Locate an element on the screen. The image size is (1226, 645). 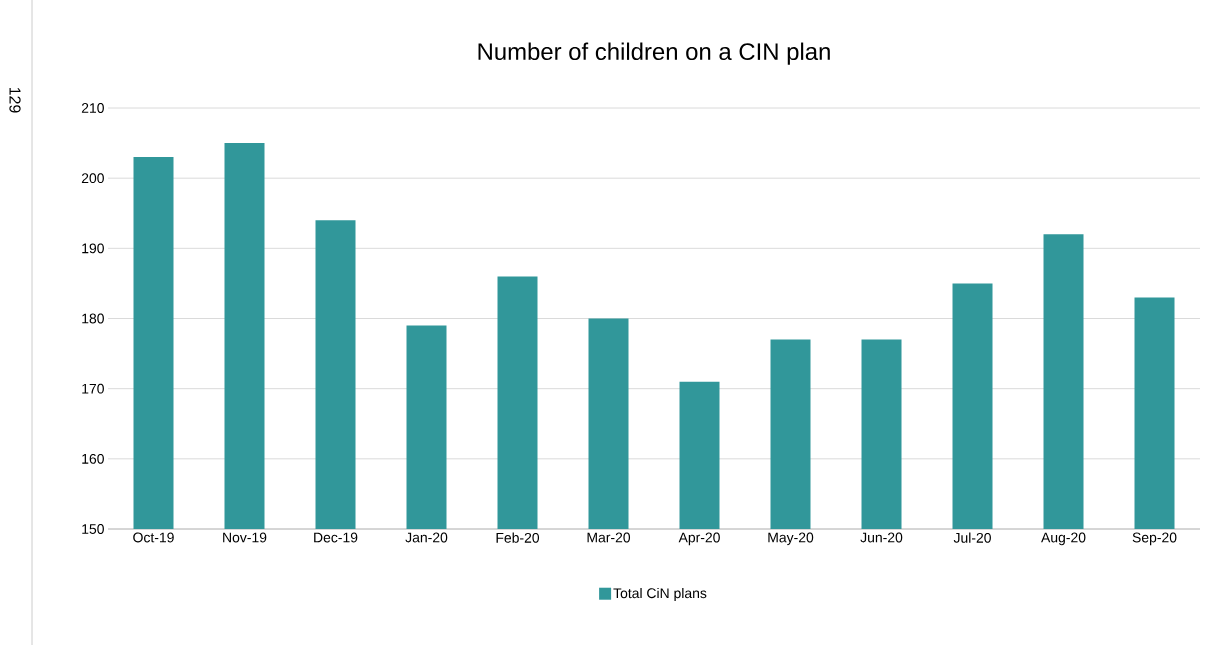
x-tick-label: May-20 is located at coordinates (791, 539).